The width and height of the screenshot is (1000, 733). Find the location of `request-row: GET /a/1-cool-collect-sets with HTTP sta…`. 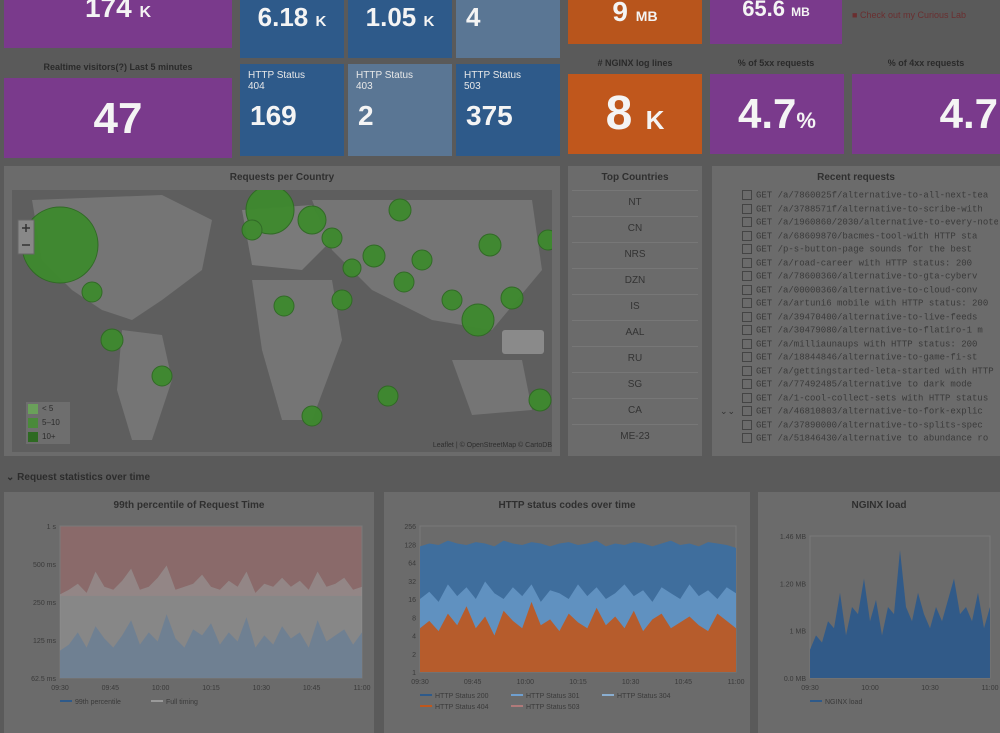

request-row: GET /a/1-cool-collect-sets with HTTP sta… is located at coordinates (865, 397).